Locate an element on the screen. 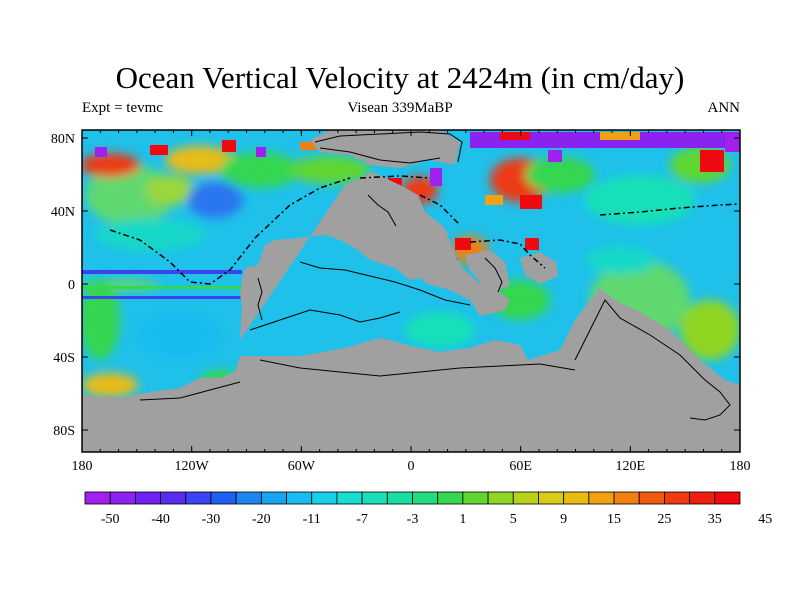 The width and height of the screenshot is (800, 600). colorbar-label: -11 is located at coordinates (312, 519).